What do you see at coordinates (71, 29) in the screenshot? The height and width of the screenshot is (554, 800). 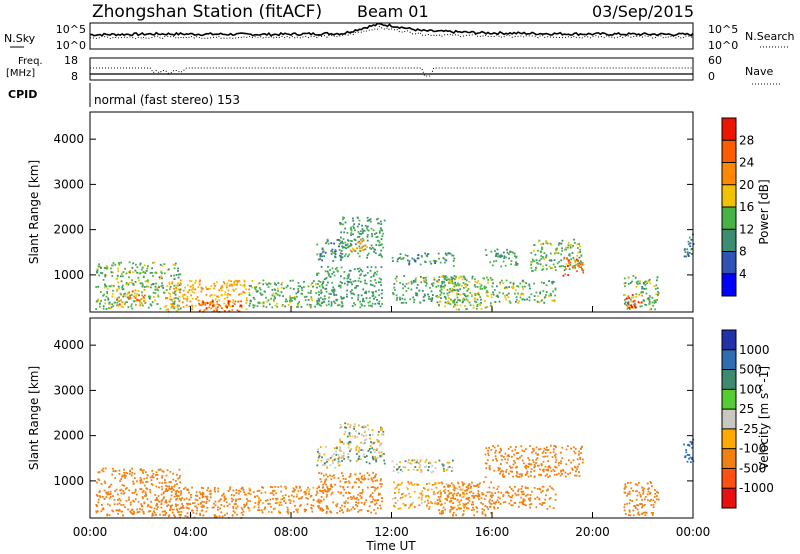 I see `noise-left-tick-top: 10^5` at bounding box center [71, 29].